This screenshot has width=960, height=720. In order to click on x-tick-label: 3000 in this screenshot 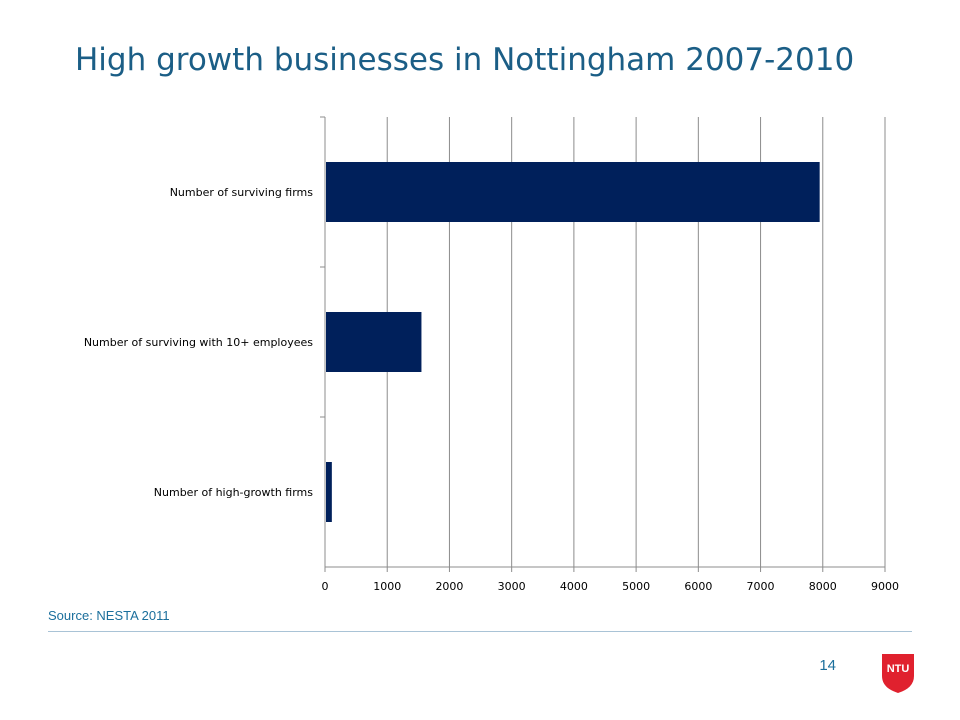, I will do `click(512, 586)`.